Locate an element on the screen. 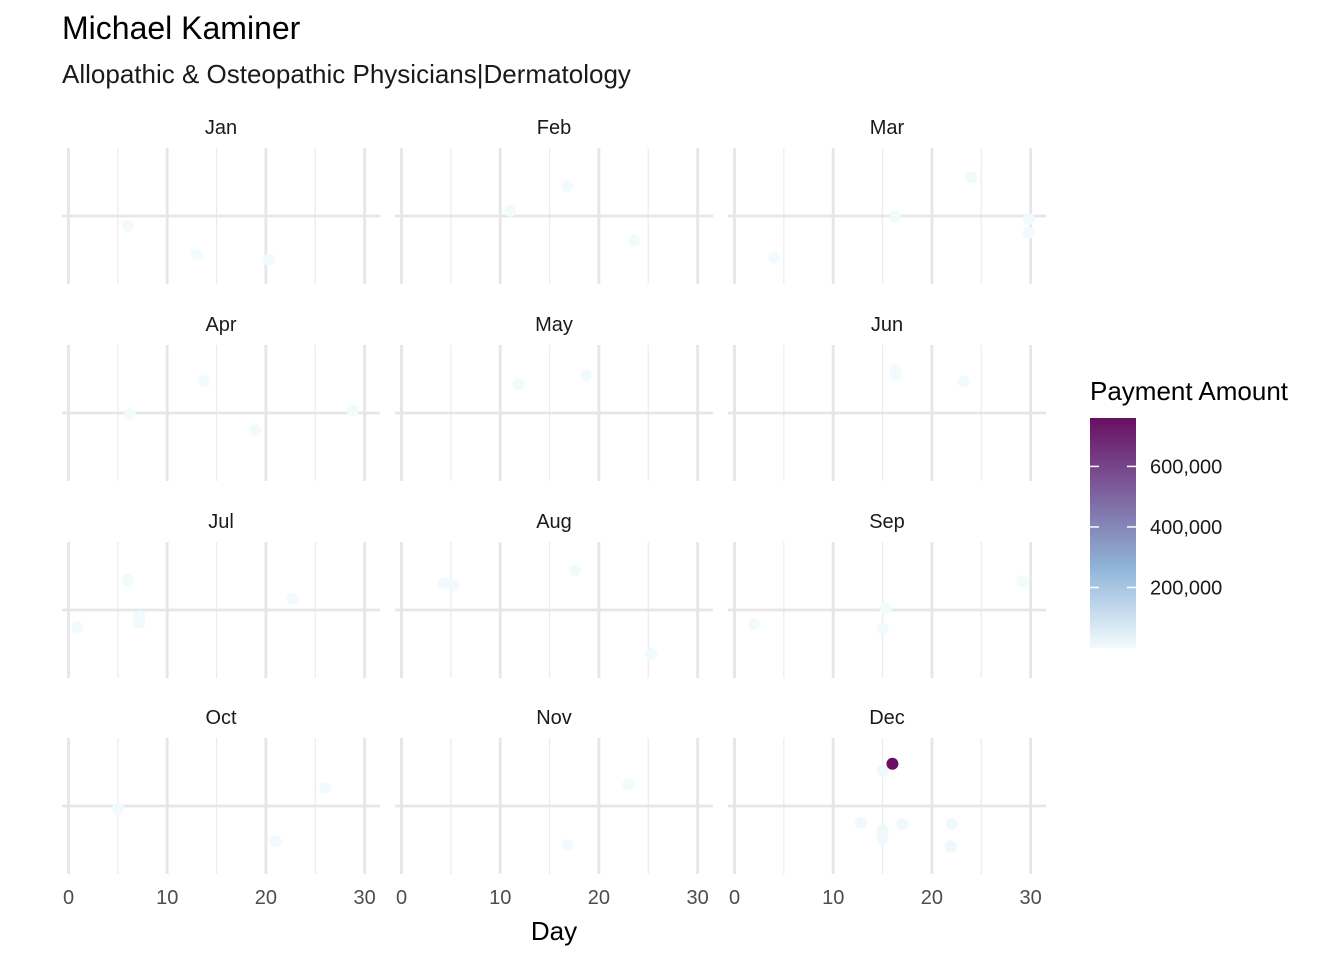 The image size is (1344, 960). legend-break-label: 600,000 is located at coordinates (1186, 467).